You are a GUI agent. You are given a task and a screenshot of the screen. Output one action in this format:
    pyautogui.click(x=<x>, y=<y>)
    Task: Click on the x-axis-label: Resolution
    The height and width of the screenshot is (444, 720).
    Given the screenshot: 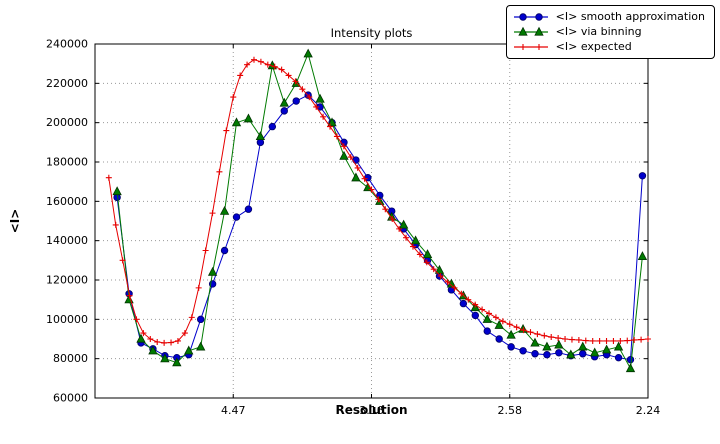 What is the action you would take?
    pyautogui.click(x=371, y=410)
    